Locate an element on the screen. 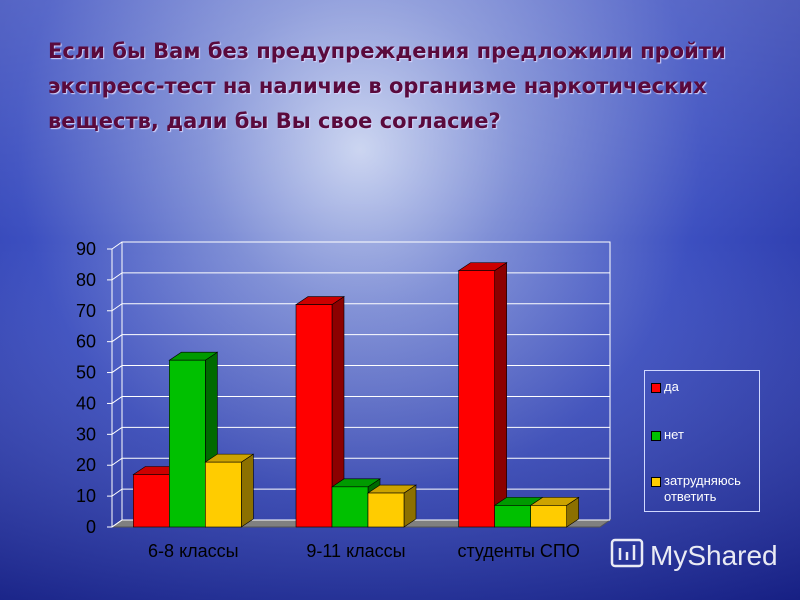 This screenshot has width=800, height=600. legend-entry: да is located at coordinates (709, 387).